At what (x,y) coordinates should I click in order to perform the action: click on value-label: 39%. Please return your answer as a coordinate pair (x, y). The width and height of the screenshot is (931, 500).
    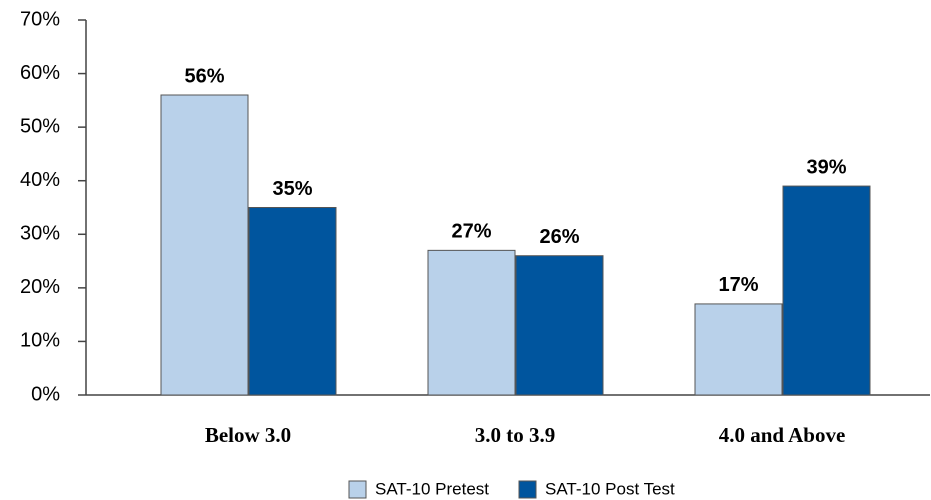
    Looking at the image, I should click on (826, 167).